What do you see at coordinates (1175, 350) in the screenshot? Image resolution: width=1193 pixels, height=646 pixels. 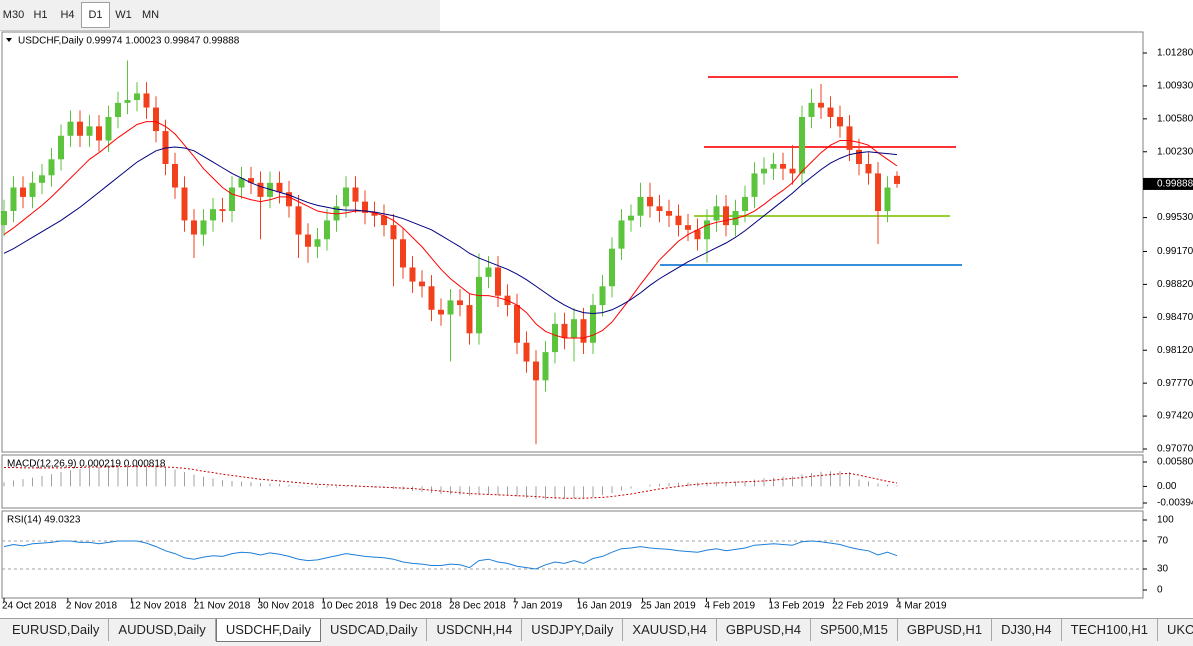 I see `y-tick-label: 0.98120` at bounding box center [1175, 350].